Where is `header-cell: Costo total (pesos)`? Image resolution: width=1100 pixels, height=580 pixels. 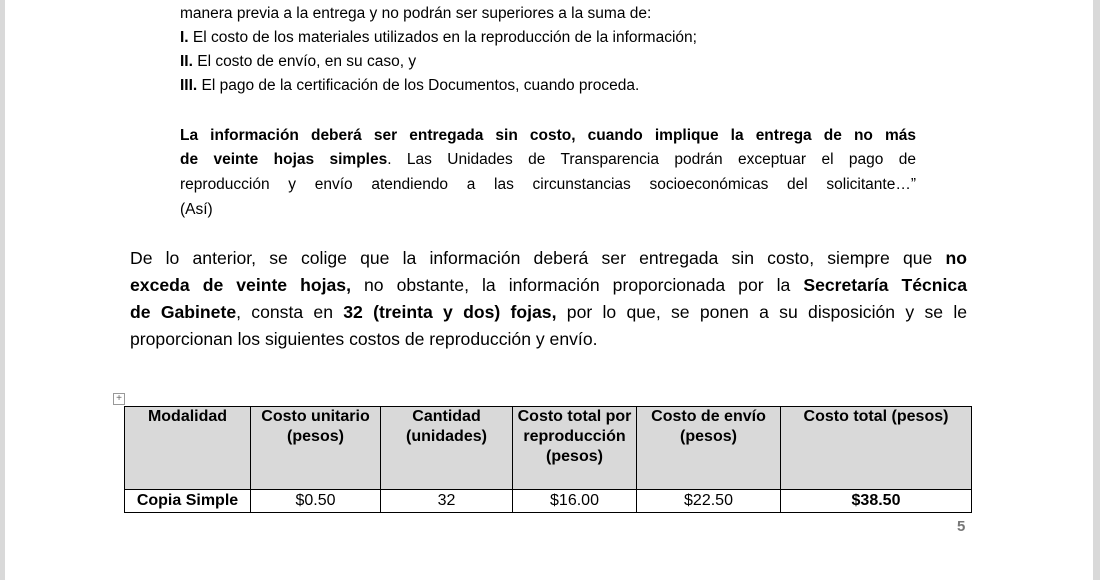
header-cell: Costo total (pesos) is located at coordinates (876, 448).